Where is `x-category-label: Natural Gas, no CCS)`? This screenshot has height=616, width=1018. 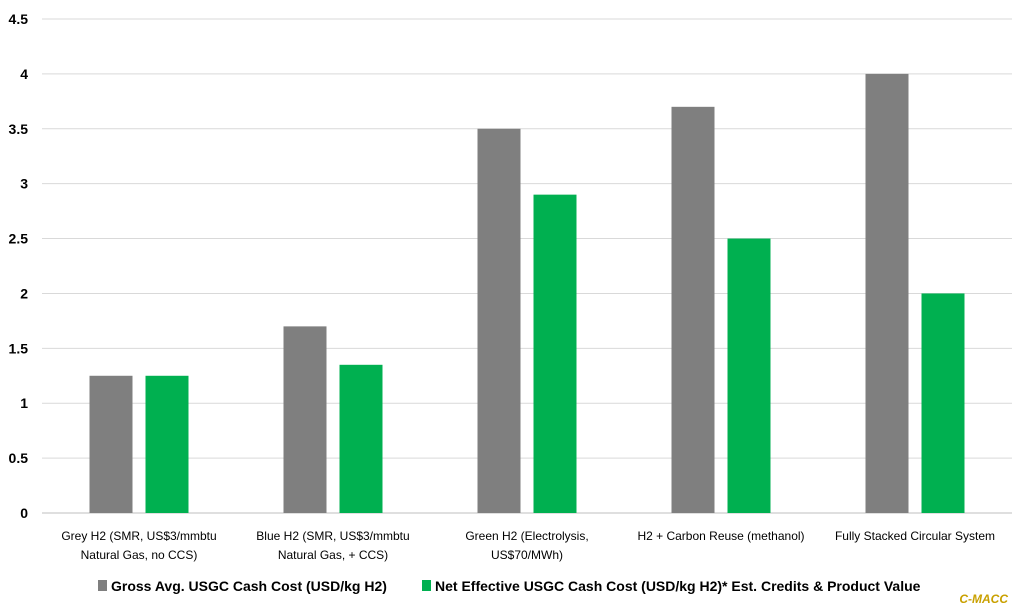
x-category-label: Natural Gas, no CCS) is located at coordinates (139, 555).